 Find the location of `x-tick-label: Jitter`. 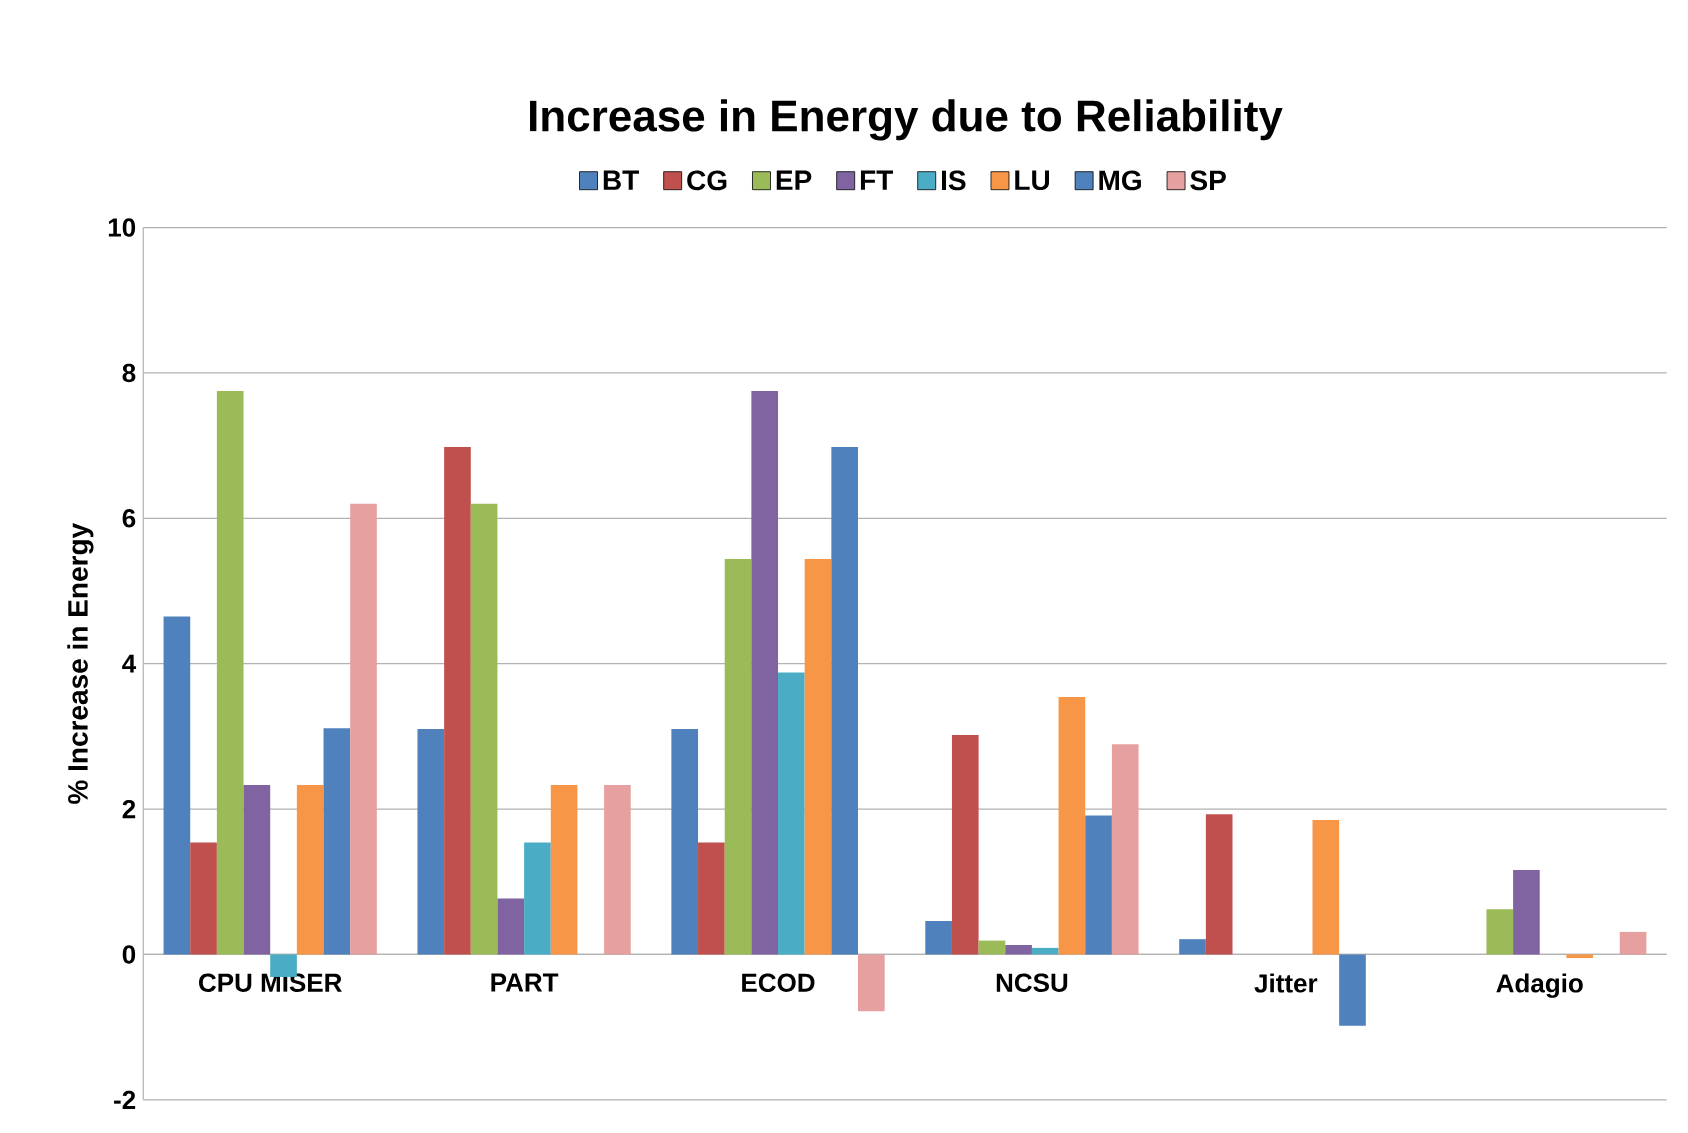

x-tick-label: Jitter is located at coordinates (1286, 983).